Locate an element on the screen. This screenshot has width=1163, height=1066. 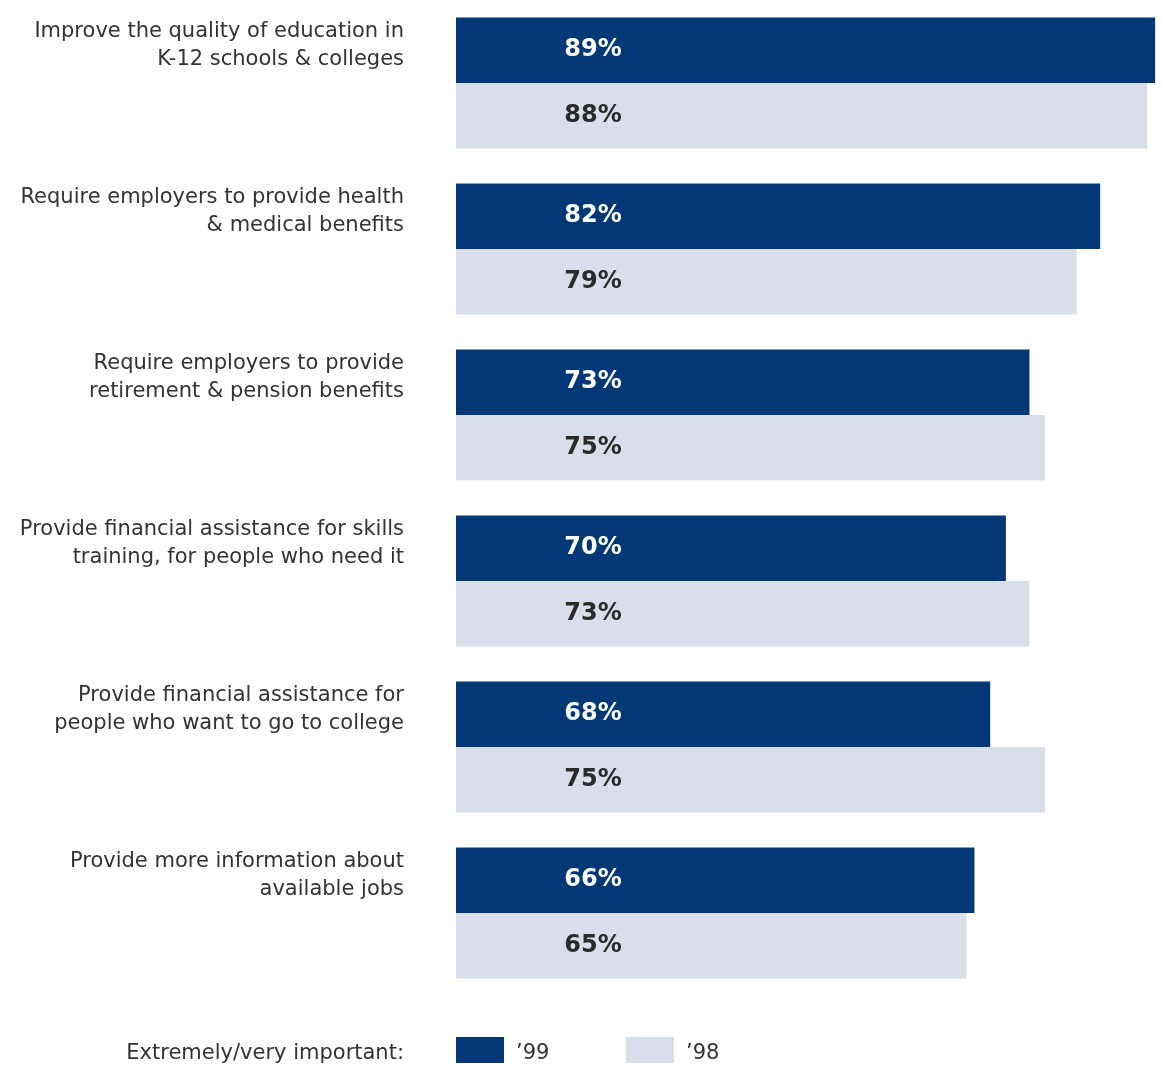
legend-title: Extremely/very important: is located at coordinates (265, 1052).